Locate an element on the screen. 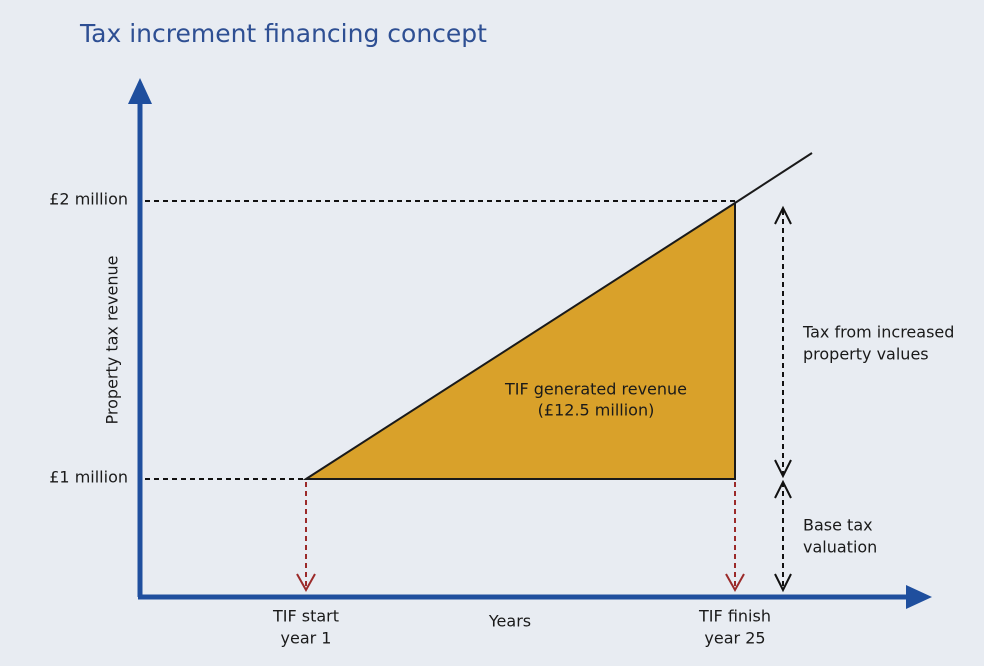  y-level-label: £1 million is located at coordinates (88, 477).